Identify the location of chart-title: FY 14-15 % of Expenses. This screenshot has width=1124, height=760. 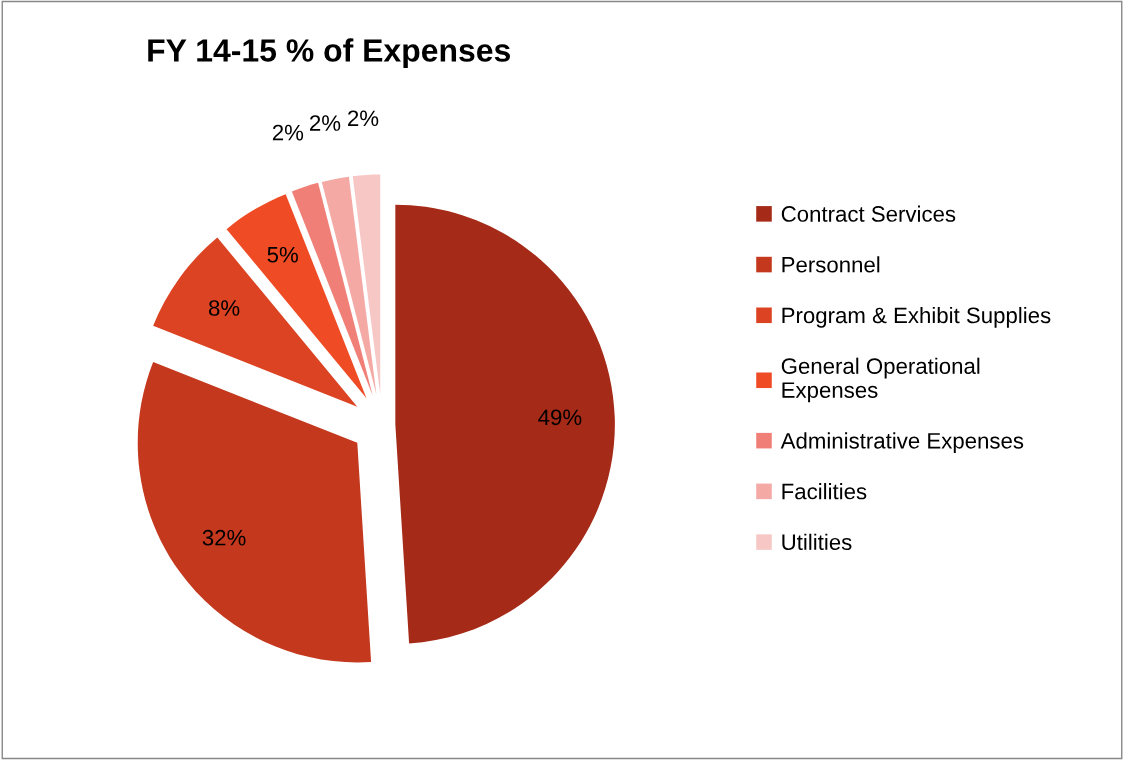
(329, 53).